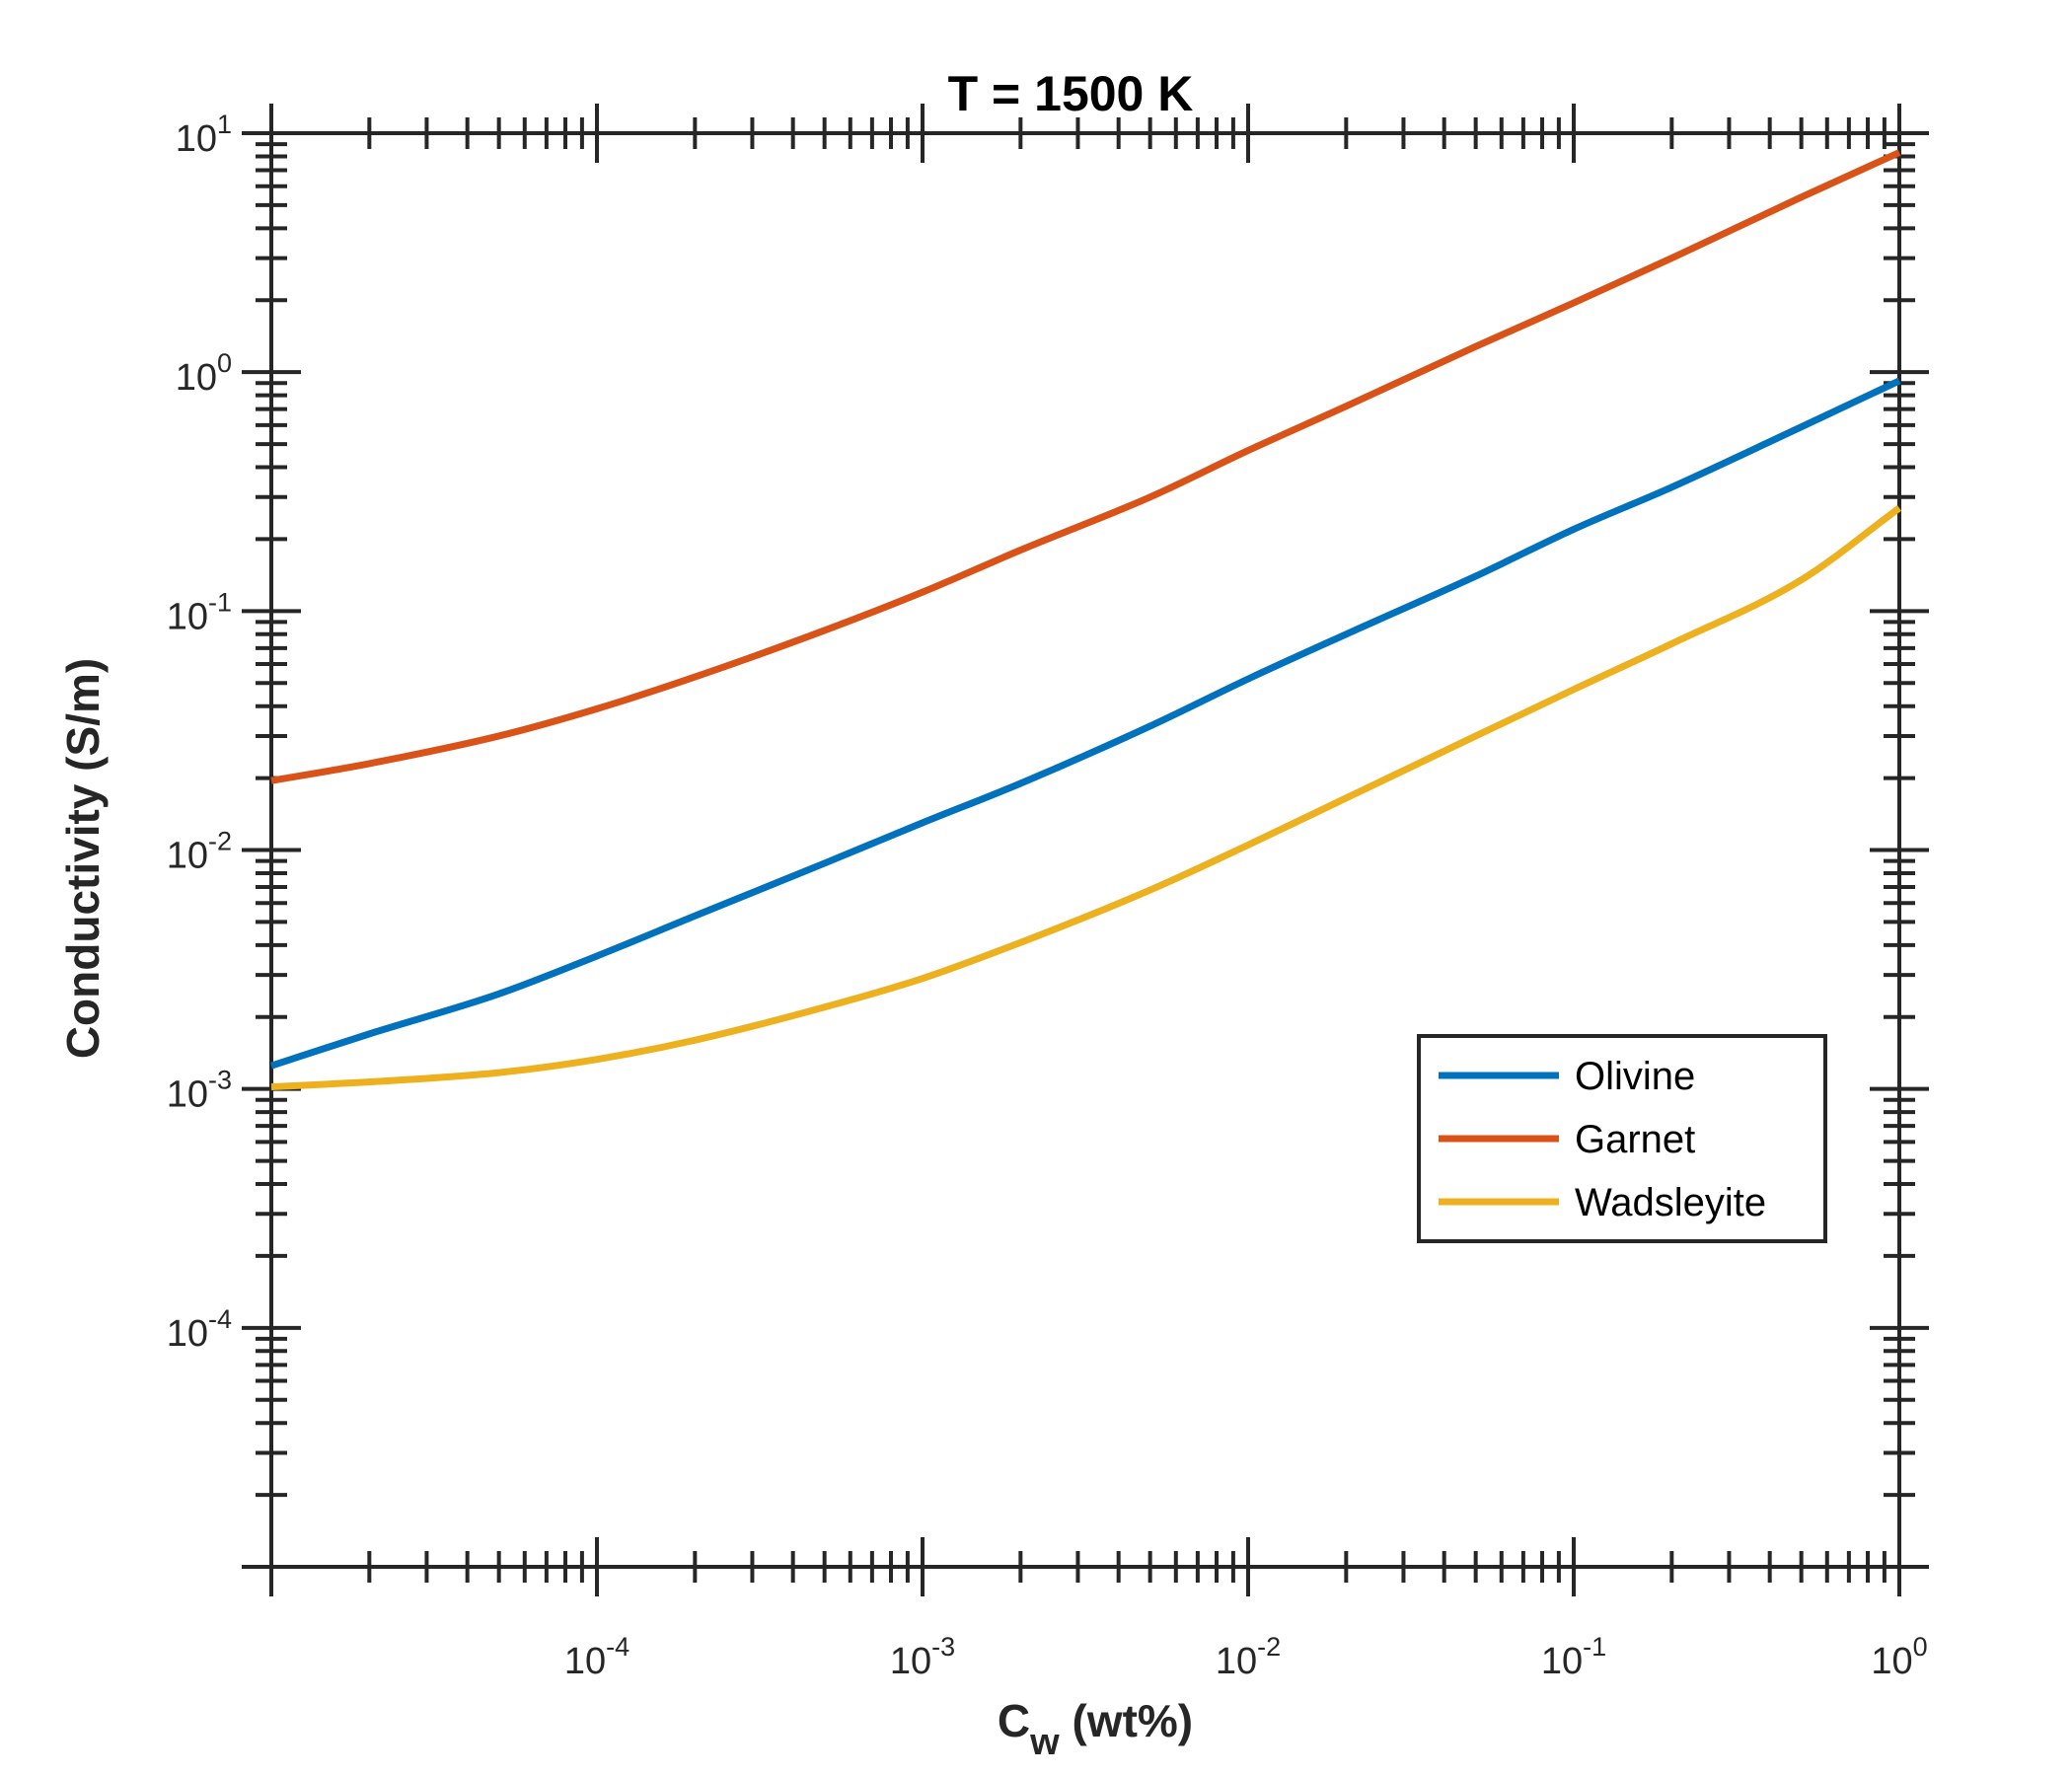 This screenshot has height=1776, width=2072. I want to click on y-axis-title: Conductivity (S/m), so click(83, 859).